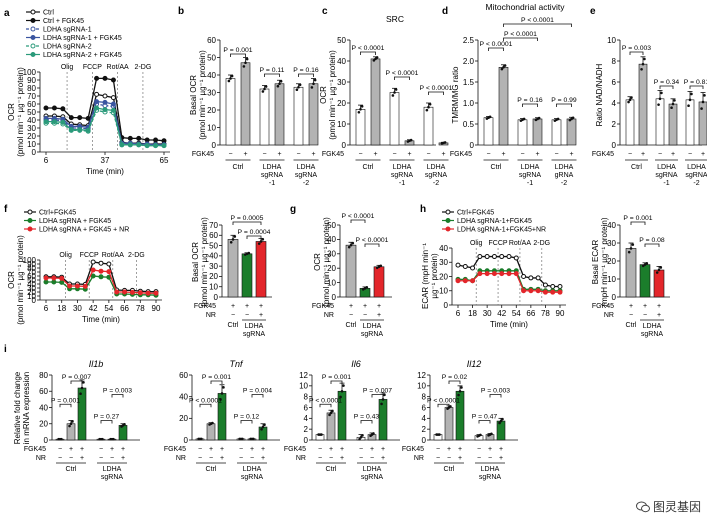 This screenshot has width=707, height=524. Describe the element at coordinates (424, 418) in the screenshot. I see `y-tick-label: 4` at that location.